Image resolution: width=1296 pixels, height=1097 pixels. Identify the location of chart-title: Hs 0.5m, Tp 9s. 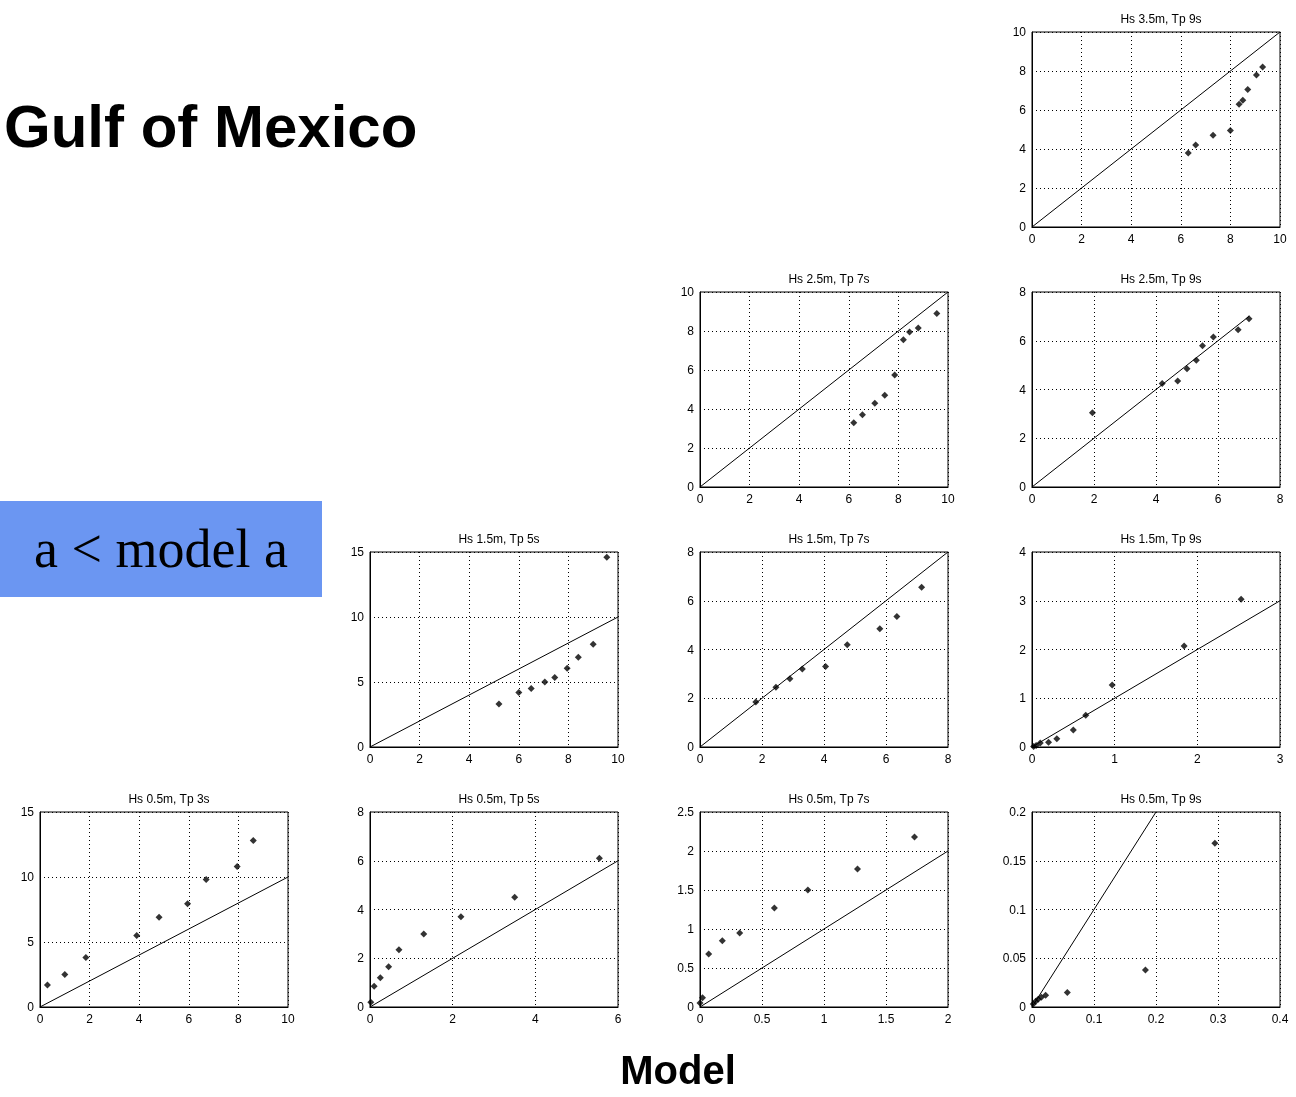
(1161, 799).